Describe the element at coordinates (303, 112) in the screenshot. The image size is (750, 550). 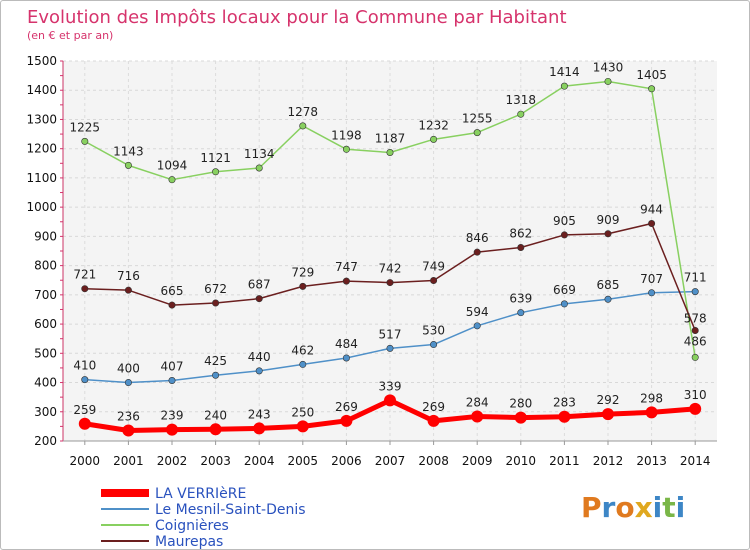
I see `data-label: 1278` at that location.